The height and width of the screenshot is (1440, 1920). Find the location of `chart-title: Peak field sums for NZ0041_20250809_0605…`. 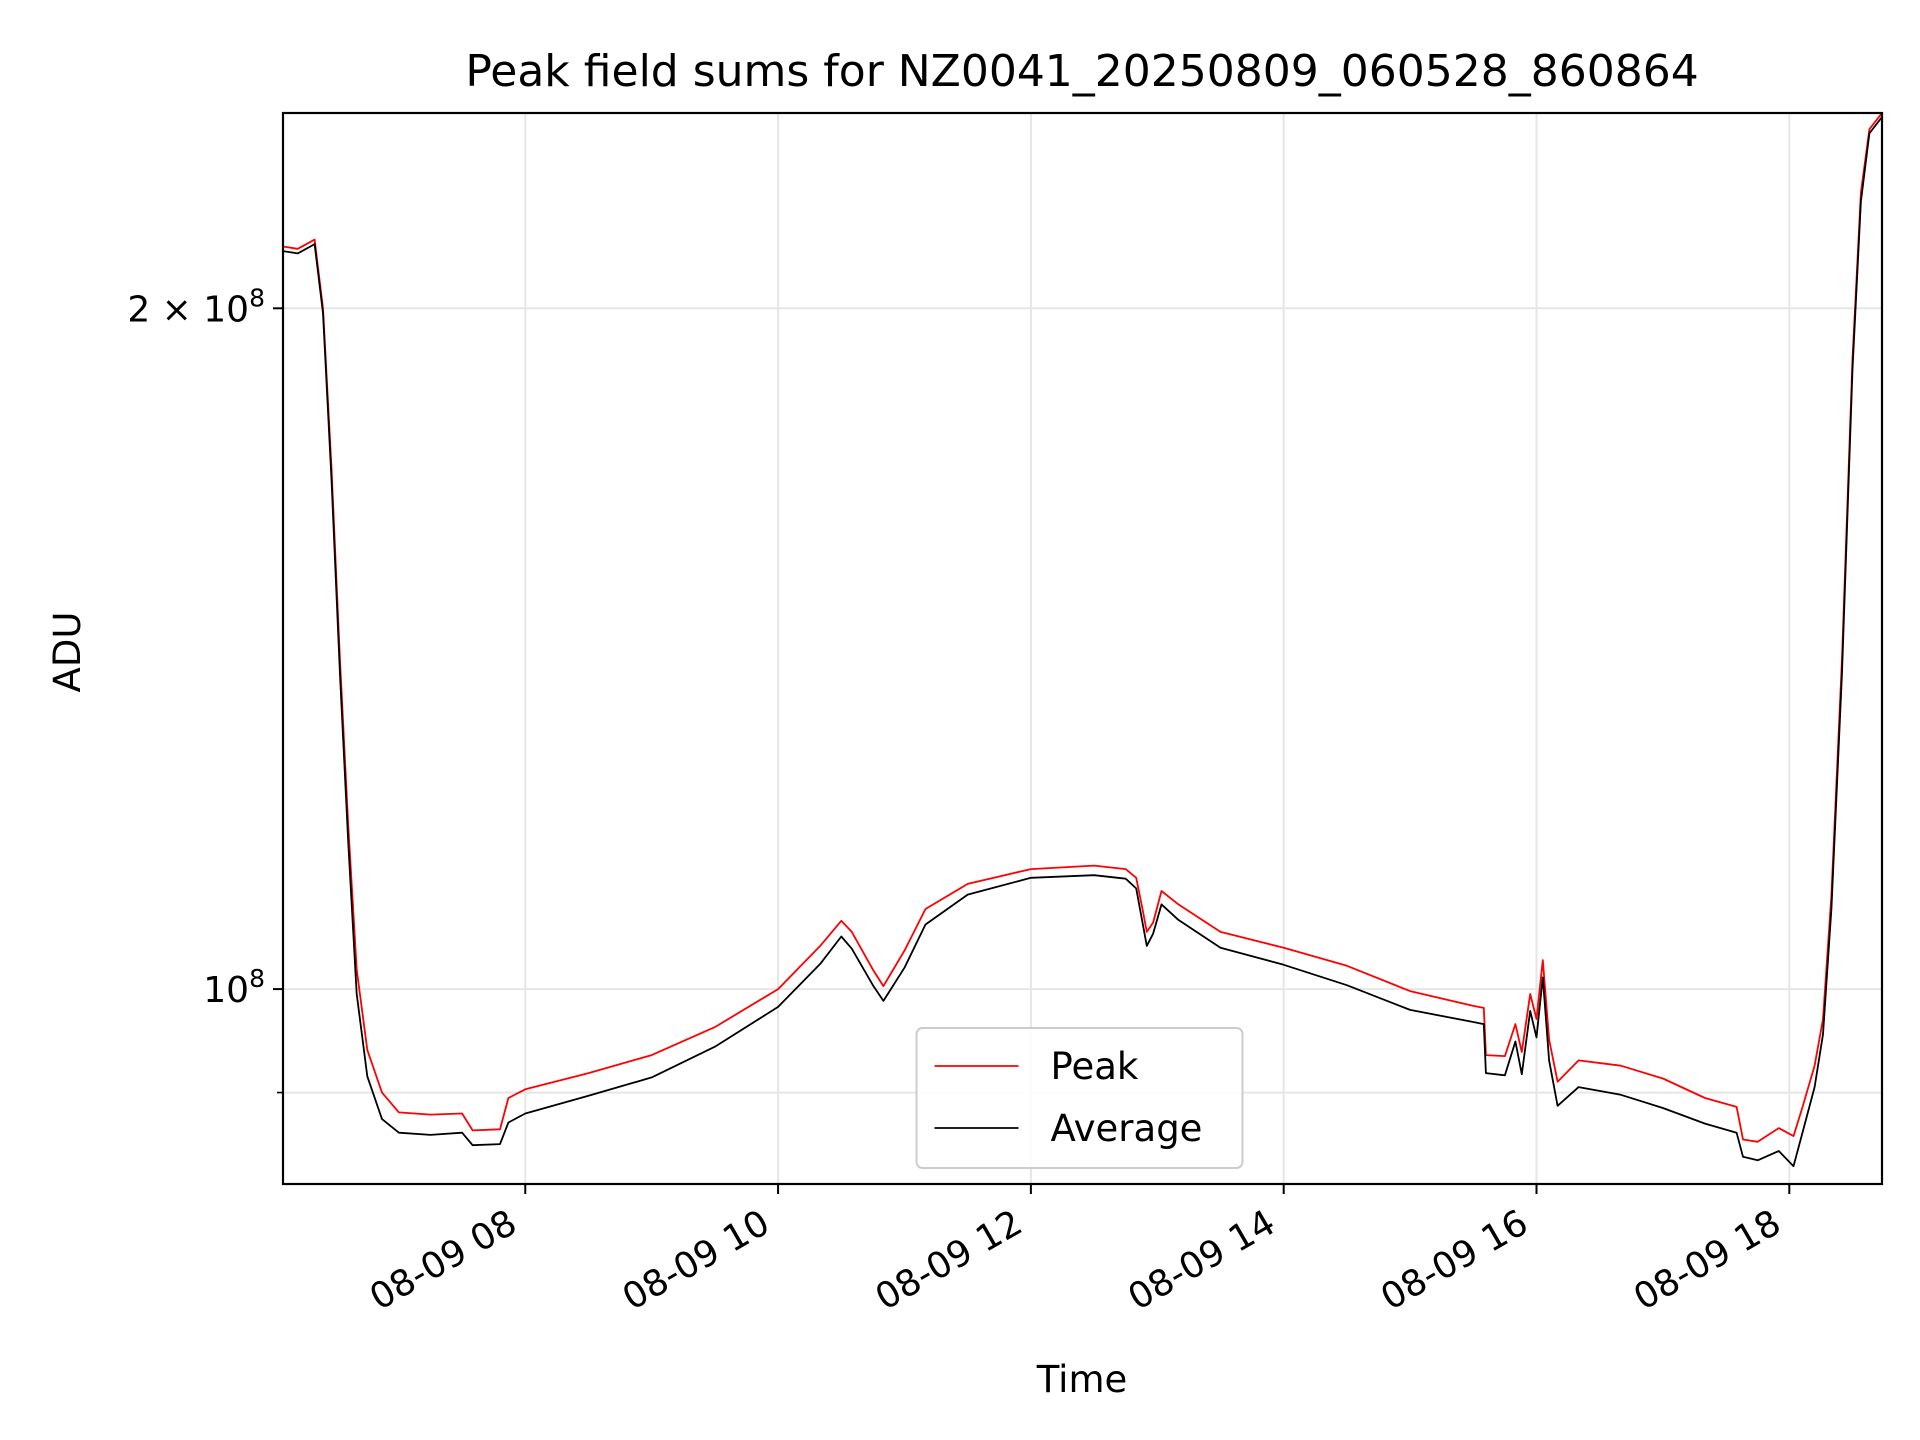

chart-title: Peak field sums for NZ0041_20250809_0605… is located at coordinates (1081, 71).